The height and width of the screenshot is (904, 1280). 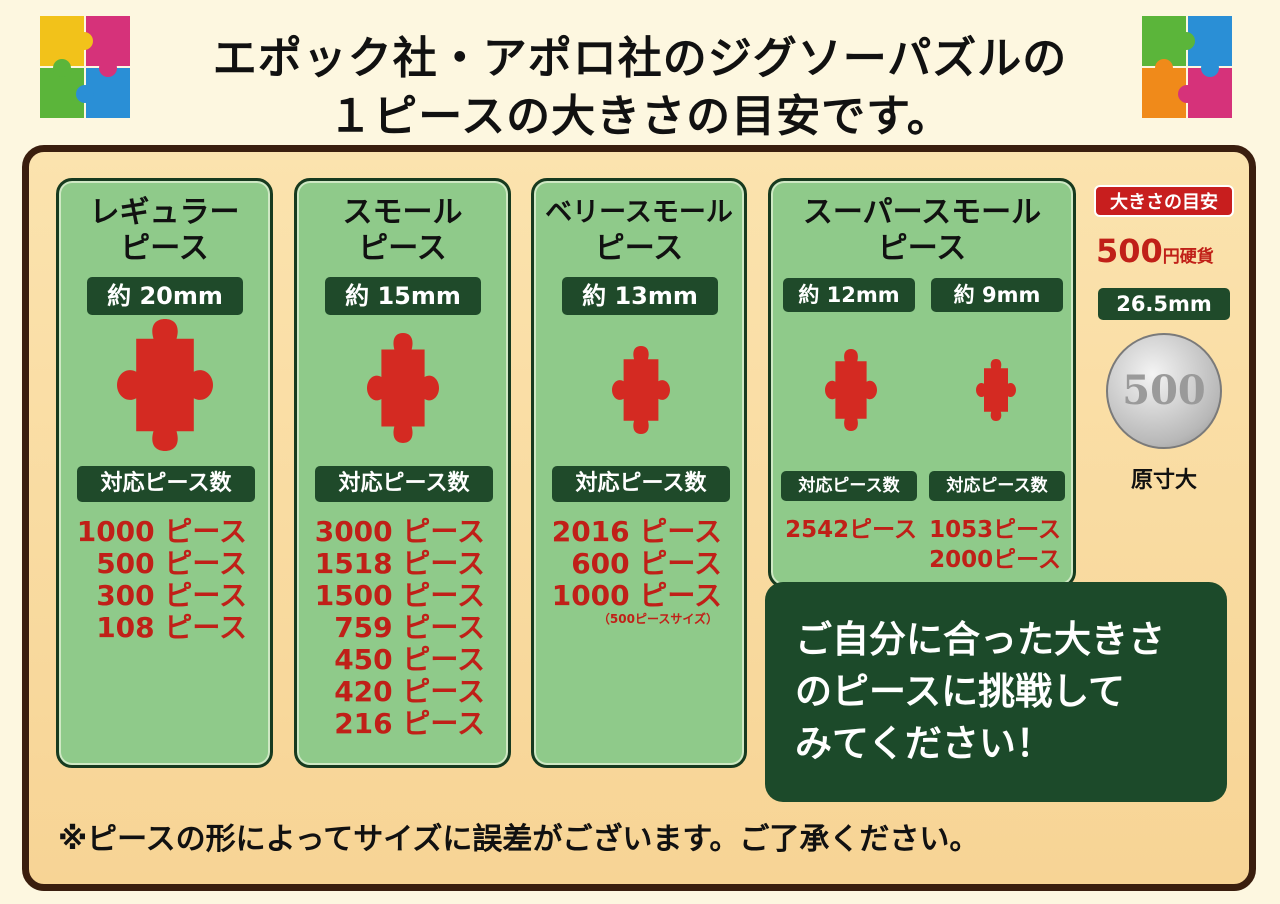 I want to click on count-list: 2542ピース, so click(x=849, y=530).